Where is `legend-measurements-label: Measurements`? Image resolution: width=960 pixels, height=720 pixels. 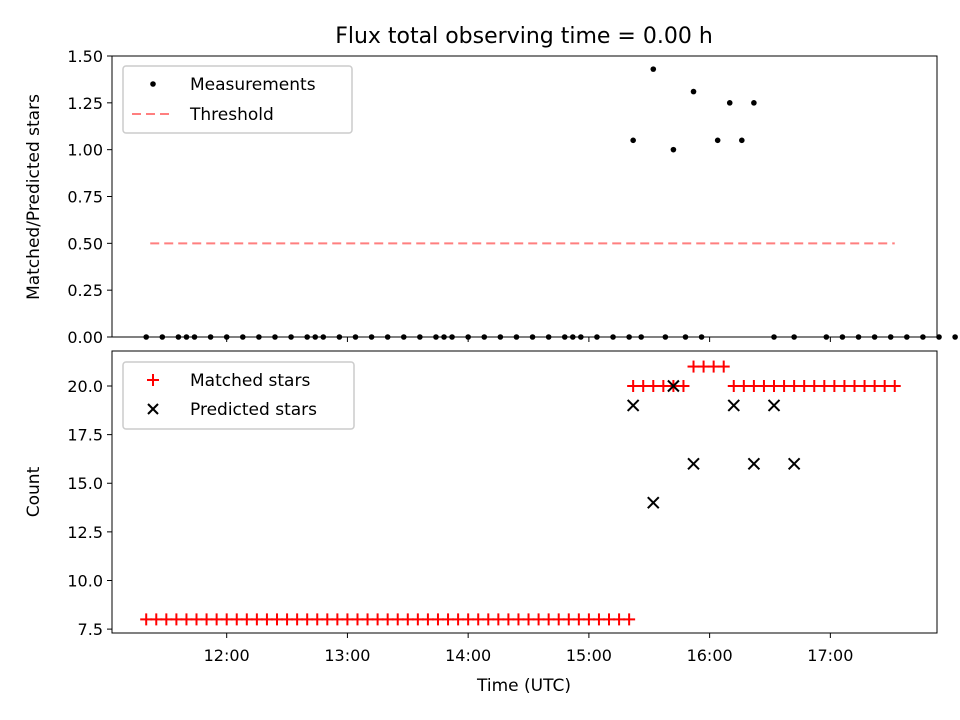
legend-measurements-label: Measurements is located at coordinates (253, 85).